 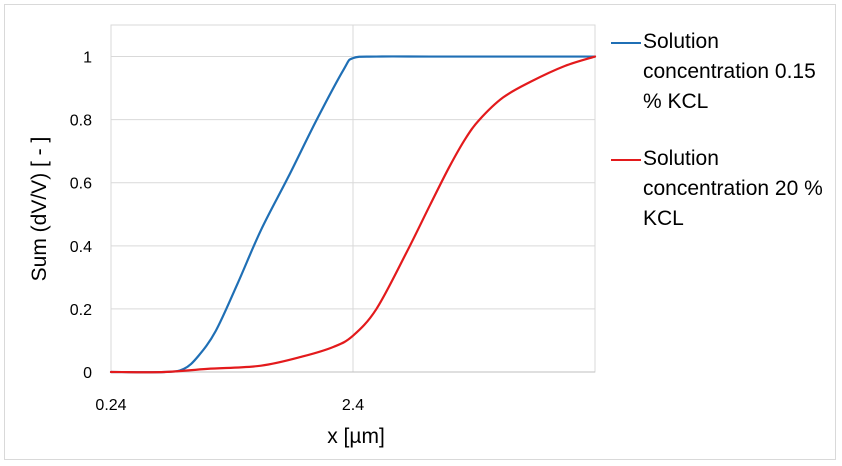 What do you see at coordinates (39, 209) in the screenshot?
I see `y-axis-label: Sum (dV/V) [ - ]` at bounding box center [39, 209].